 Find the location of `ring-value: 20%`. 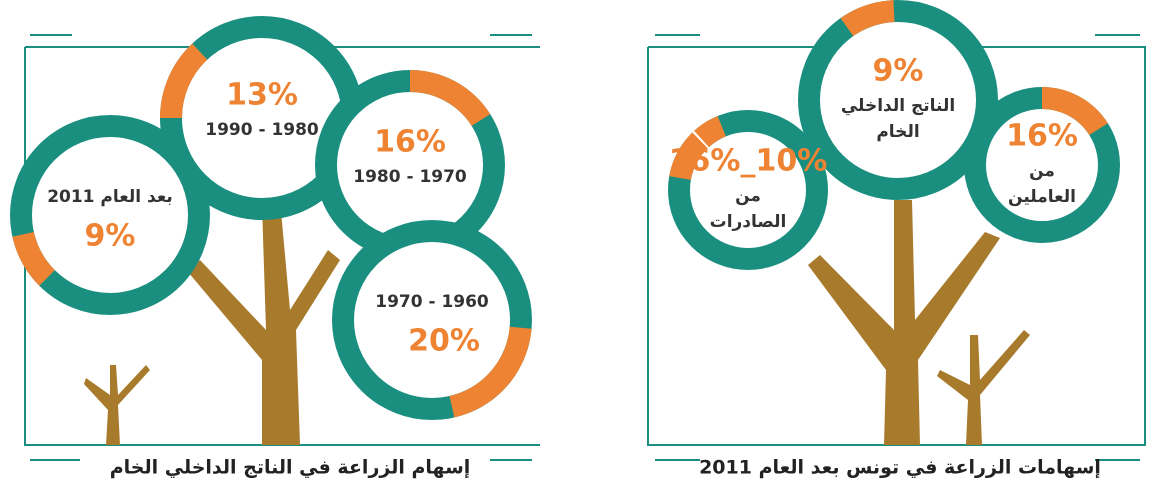

ring-value: 20% is located at coordinates (444, 341).